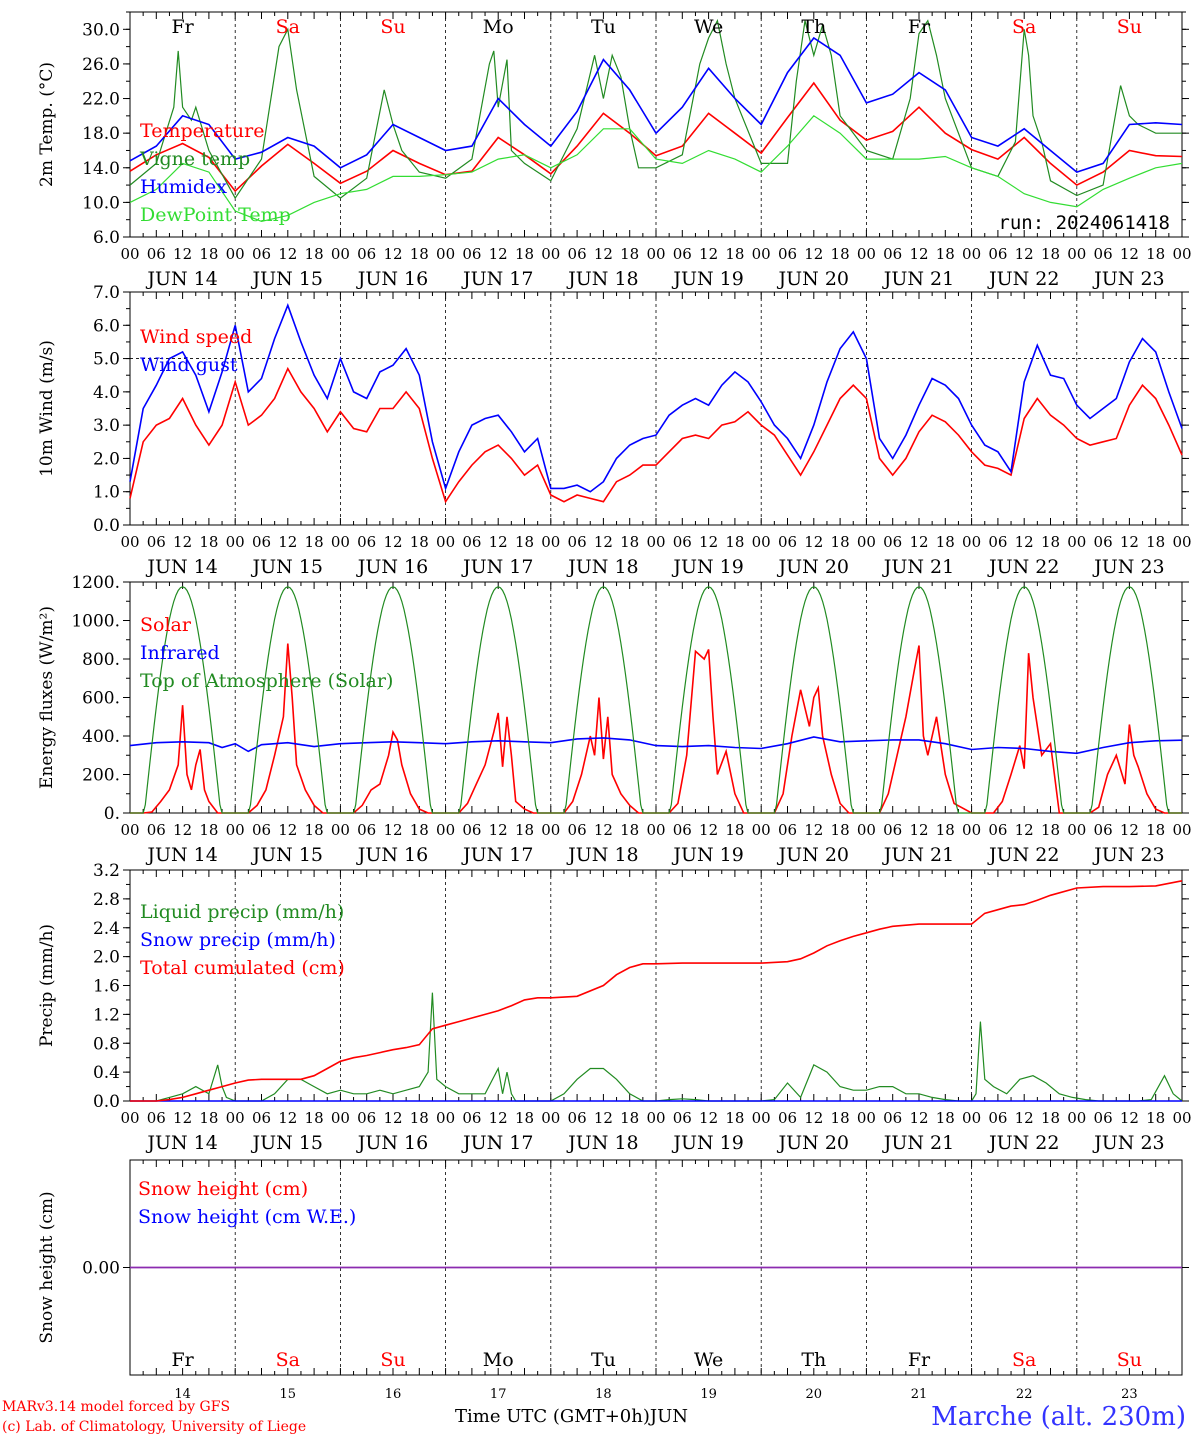 The width and height of the screenshot is (1194, 1440). I want to click on weekday-label-bottom: Fr, so click(182, 1360).